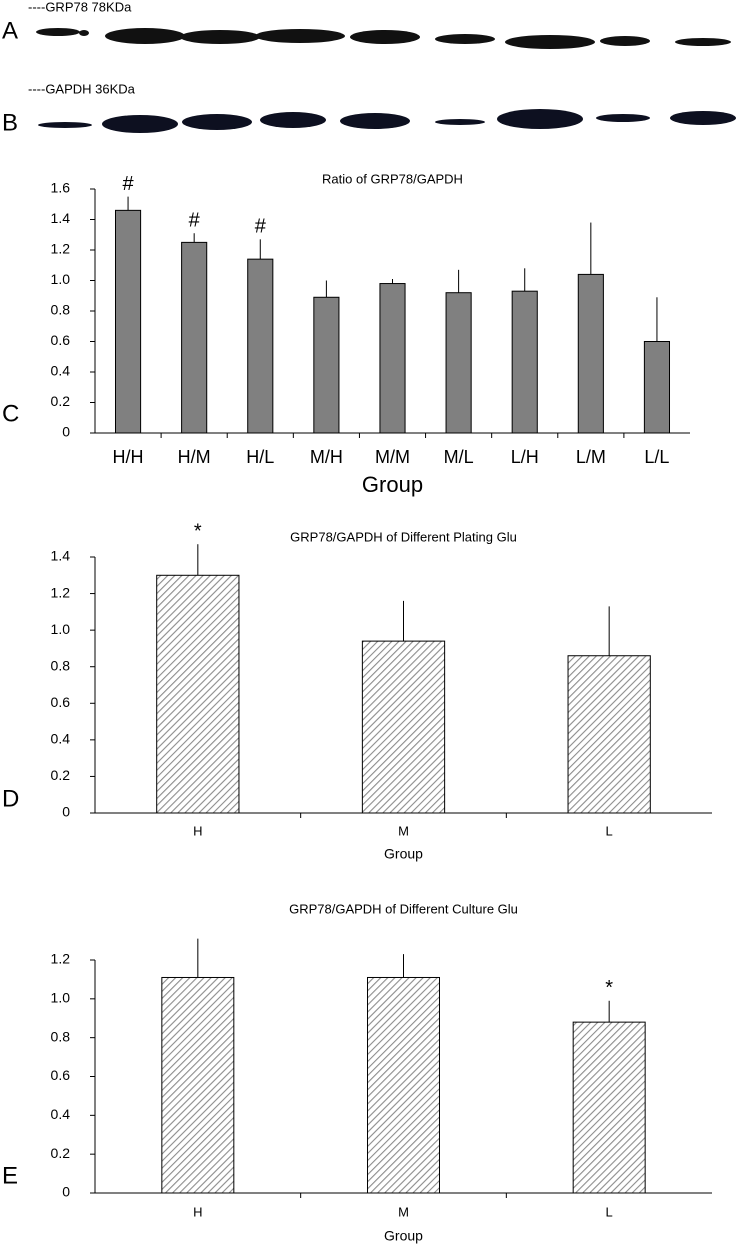 The width and height of the screenshot is (742, 1247). What do you see at coordinates (656, 457) in the screenshot?
I see `x-tick-label: L/L` at bounding box center [656, 457].